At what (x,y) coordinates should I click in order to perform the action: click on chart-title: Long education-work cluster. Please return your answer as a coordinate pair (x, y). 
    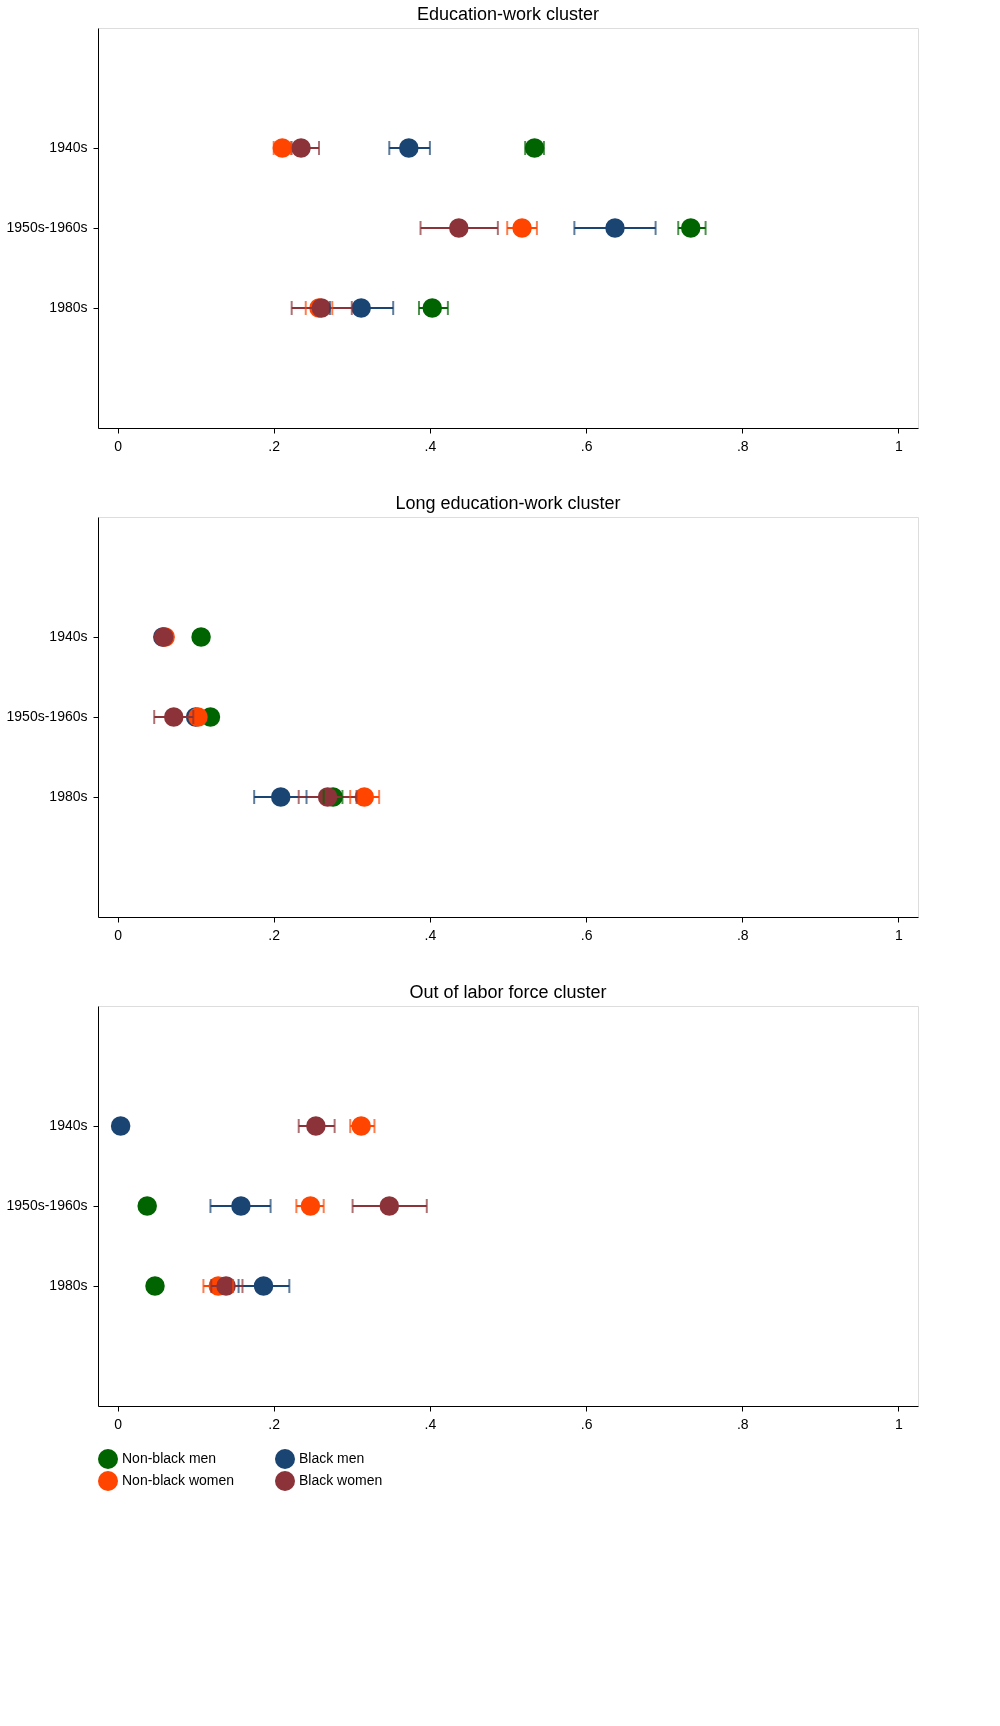
    Looking at the image, I should click on (508, 503).